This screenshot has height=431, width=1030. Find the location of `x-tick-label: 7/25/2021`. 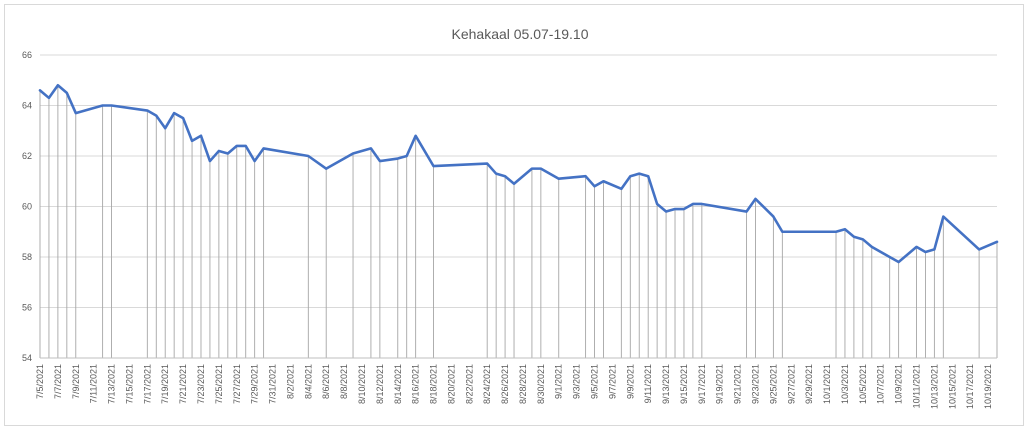

x-tick-label: 7/25/2021 is located at coordinates (219, 384).